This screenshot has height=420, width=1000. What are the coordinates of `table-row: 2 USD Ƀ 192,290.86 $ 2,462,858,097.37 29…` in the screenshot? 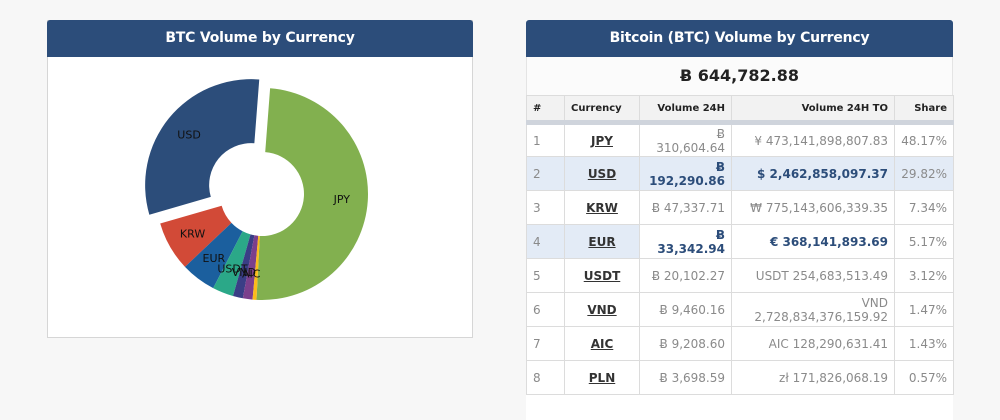 It's located at (740, 173).